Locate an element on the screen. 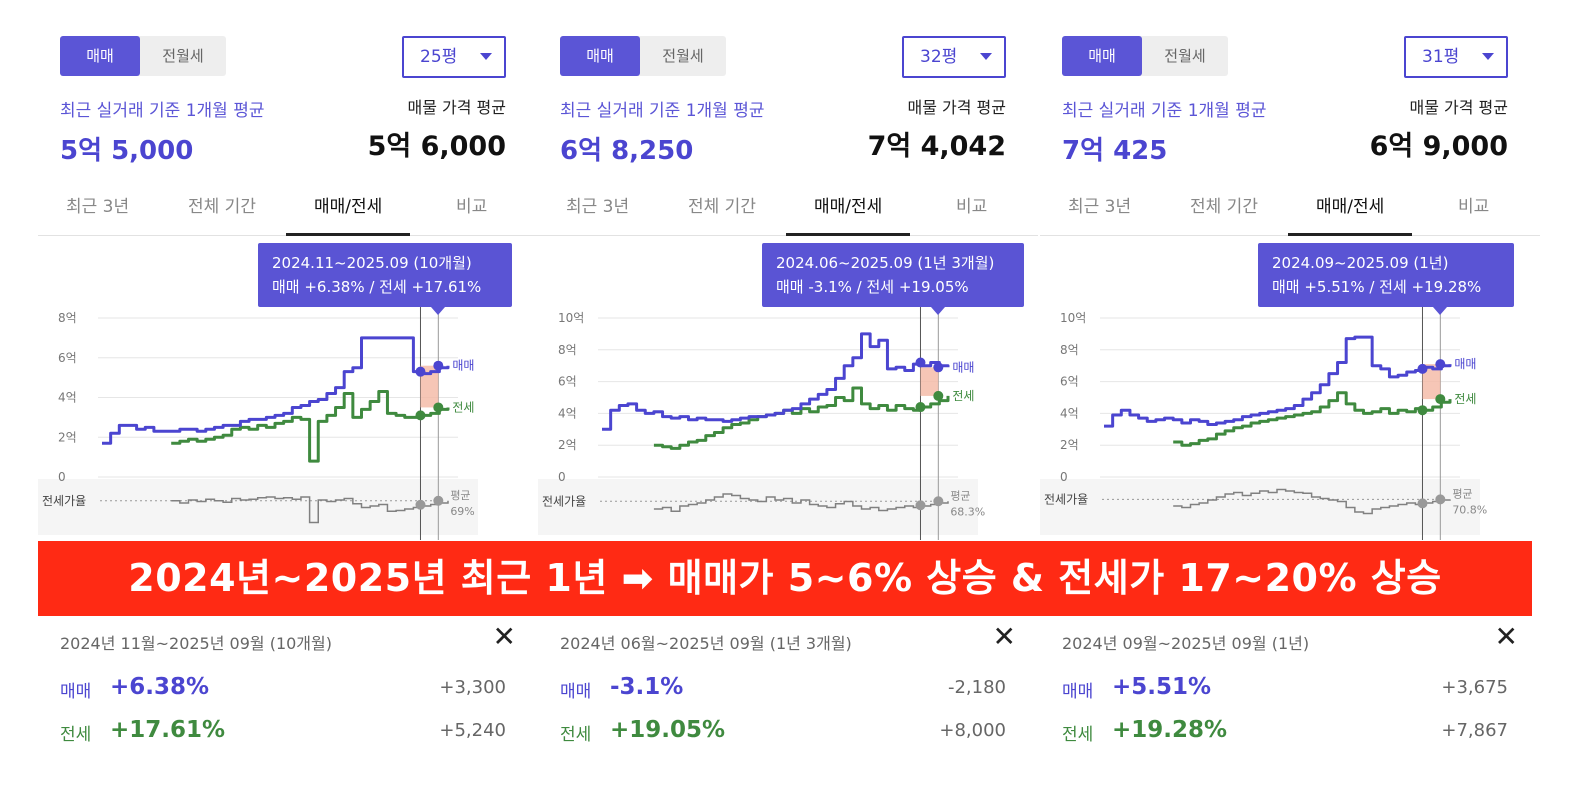  rent-change-percent: +19.28% is located at coordinates (1170, 730).